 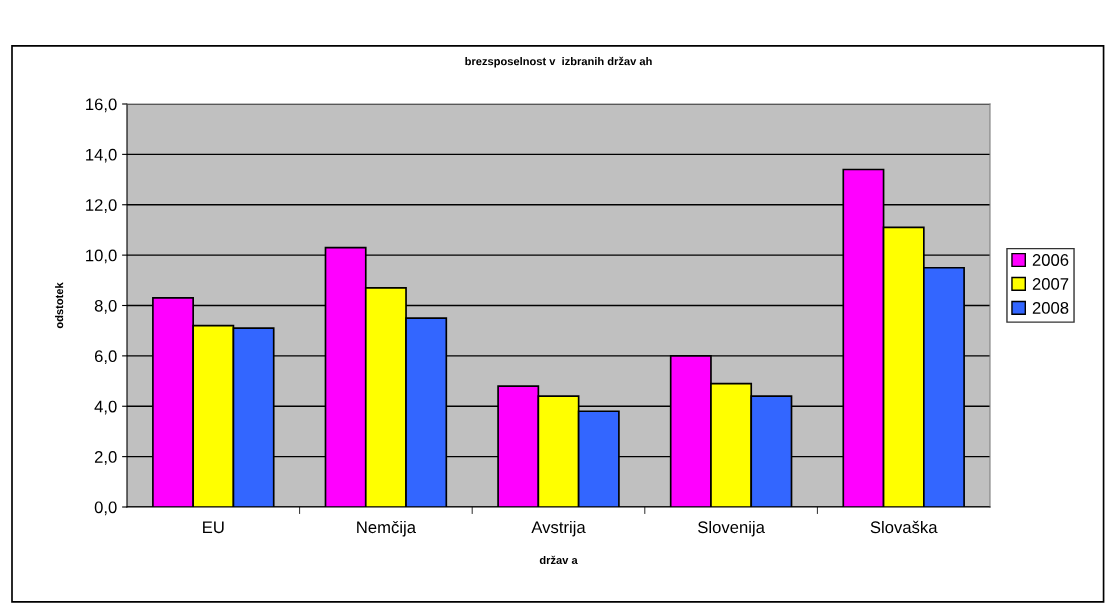 What do you see at coordinates (558, 560) in the screenshot?
I see `x-axis-title: držav a` at bounding box center [558, 560].